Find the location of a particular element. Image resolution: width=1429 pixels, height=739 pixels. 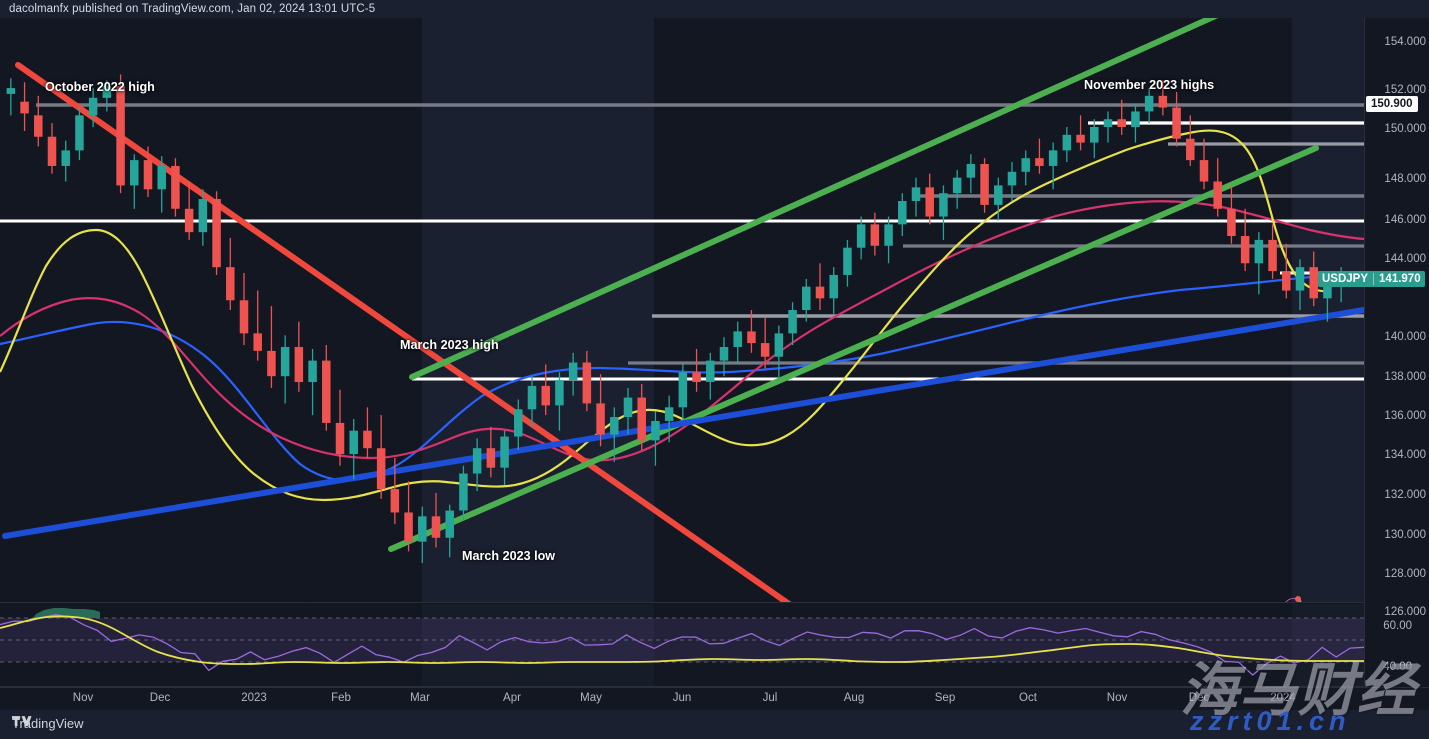

rsi-bottom-separator is located at coordinates (682, 686).